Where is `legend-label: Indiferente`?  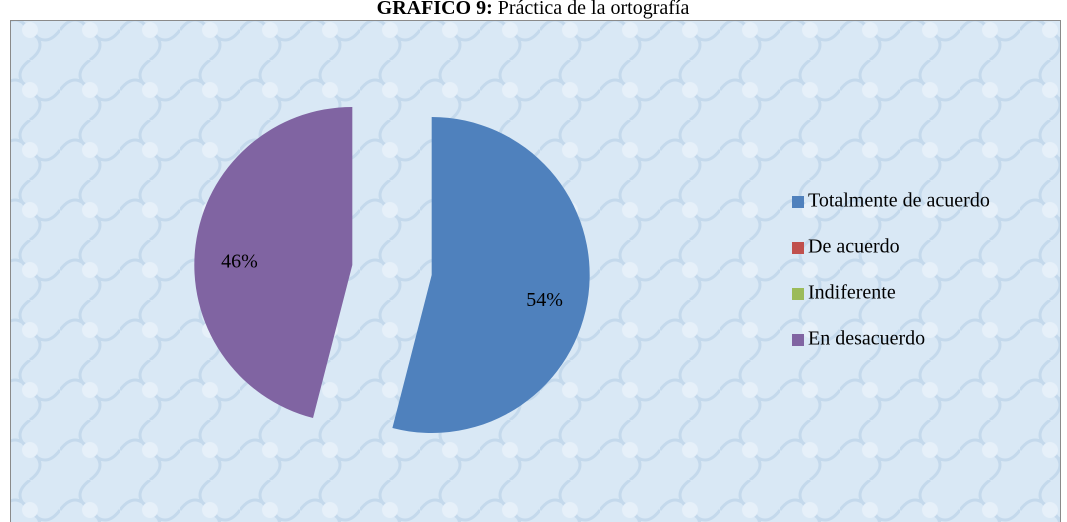 legend-label: Indiferente is located at coordinates (852, 293).